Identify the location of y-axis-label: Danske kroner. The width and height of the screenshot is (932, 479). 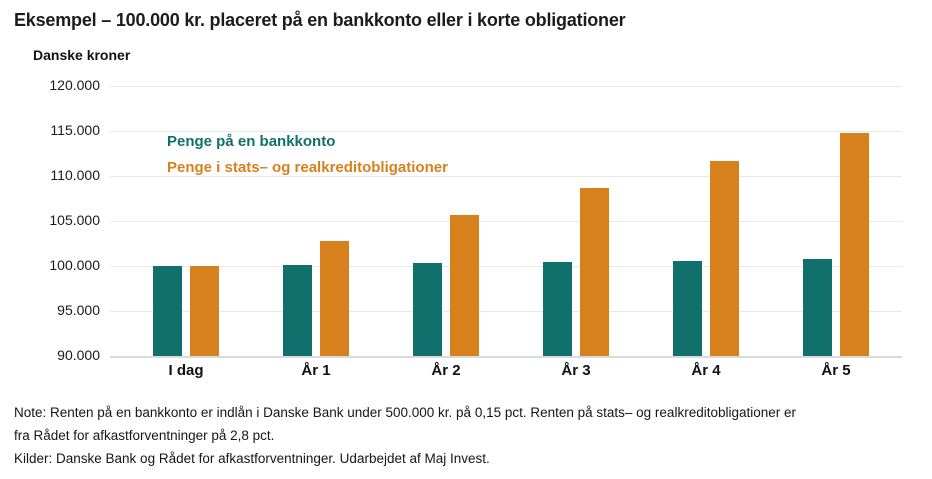
(82, 55).